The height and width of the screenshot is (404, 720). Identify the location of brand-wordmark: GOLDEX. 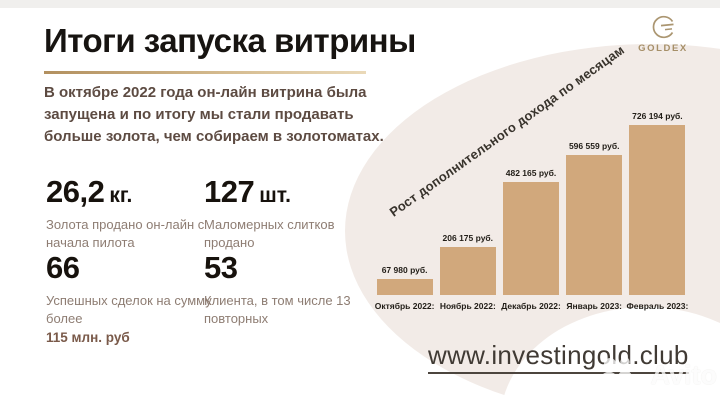
(663, 48).